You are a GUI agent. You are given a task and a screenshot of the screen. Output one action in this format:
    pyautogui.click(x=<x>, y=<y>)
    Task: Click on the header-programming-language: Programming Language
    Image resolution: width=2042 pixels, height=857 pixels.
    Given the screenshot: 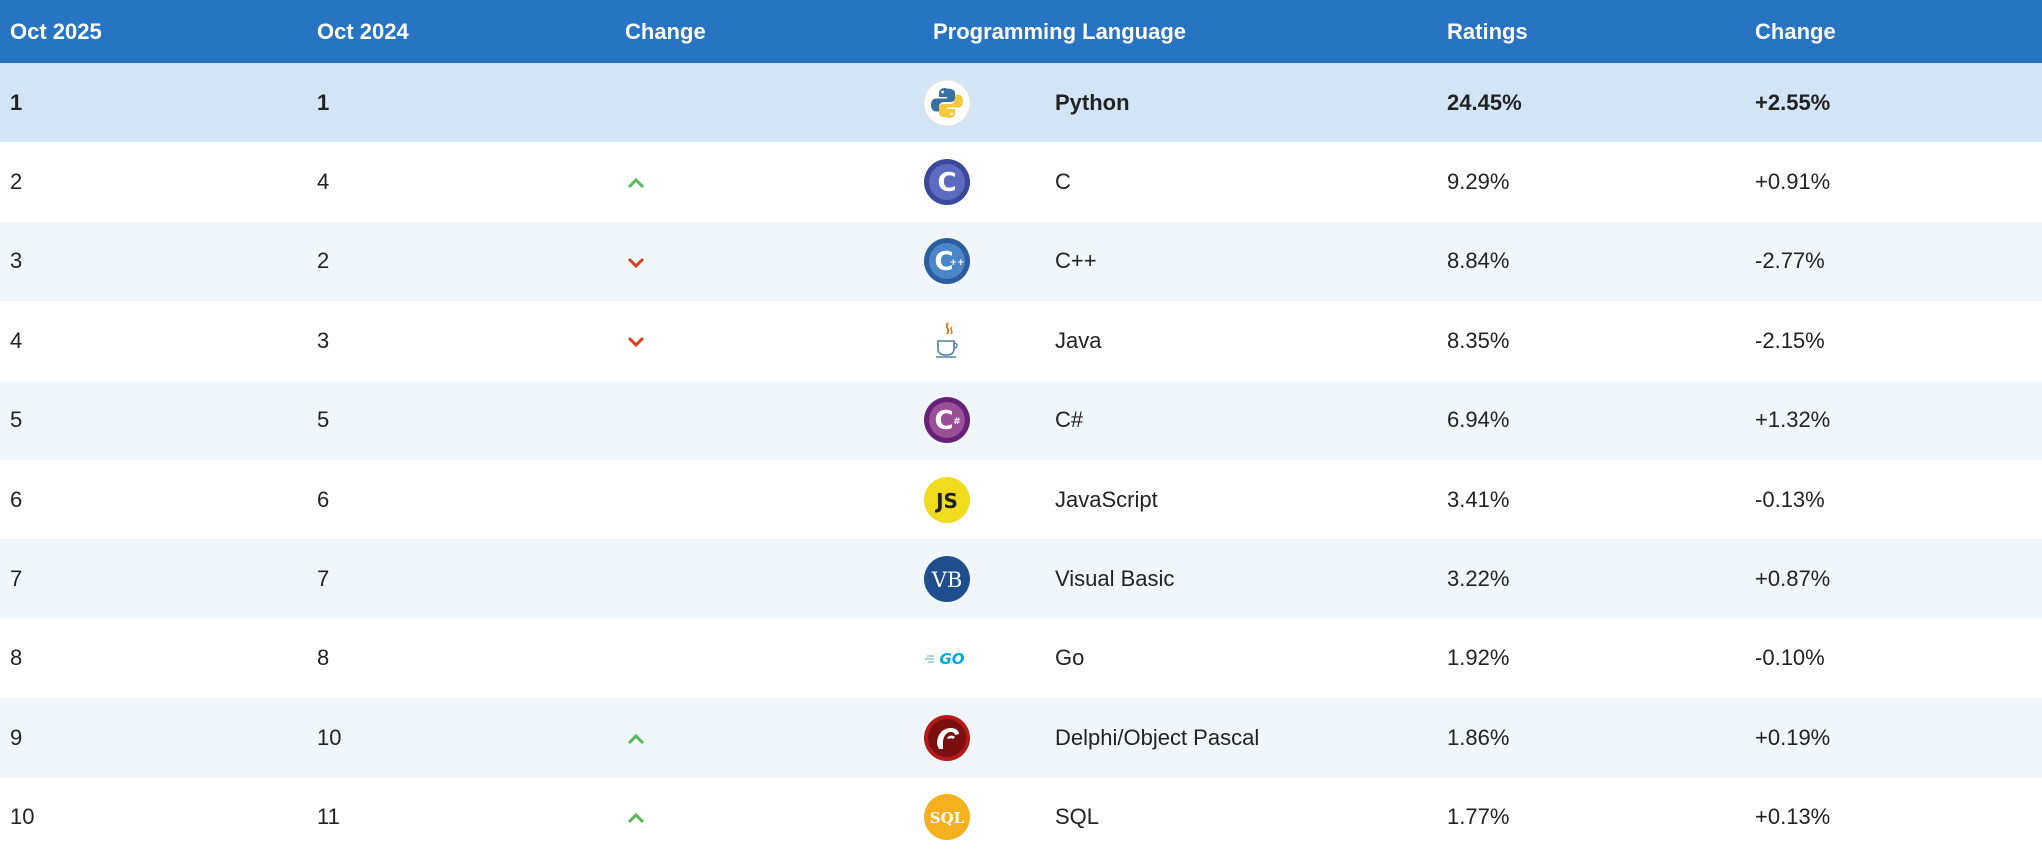 What is the action you would take?
    pyautogui.click(x=1180, y=31)
    